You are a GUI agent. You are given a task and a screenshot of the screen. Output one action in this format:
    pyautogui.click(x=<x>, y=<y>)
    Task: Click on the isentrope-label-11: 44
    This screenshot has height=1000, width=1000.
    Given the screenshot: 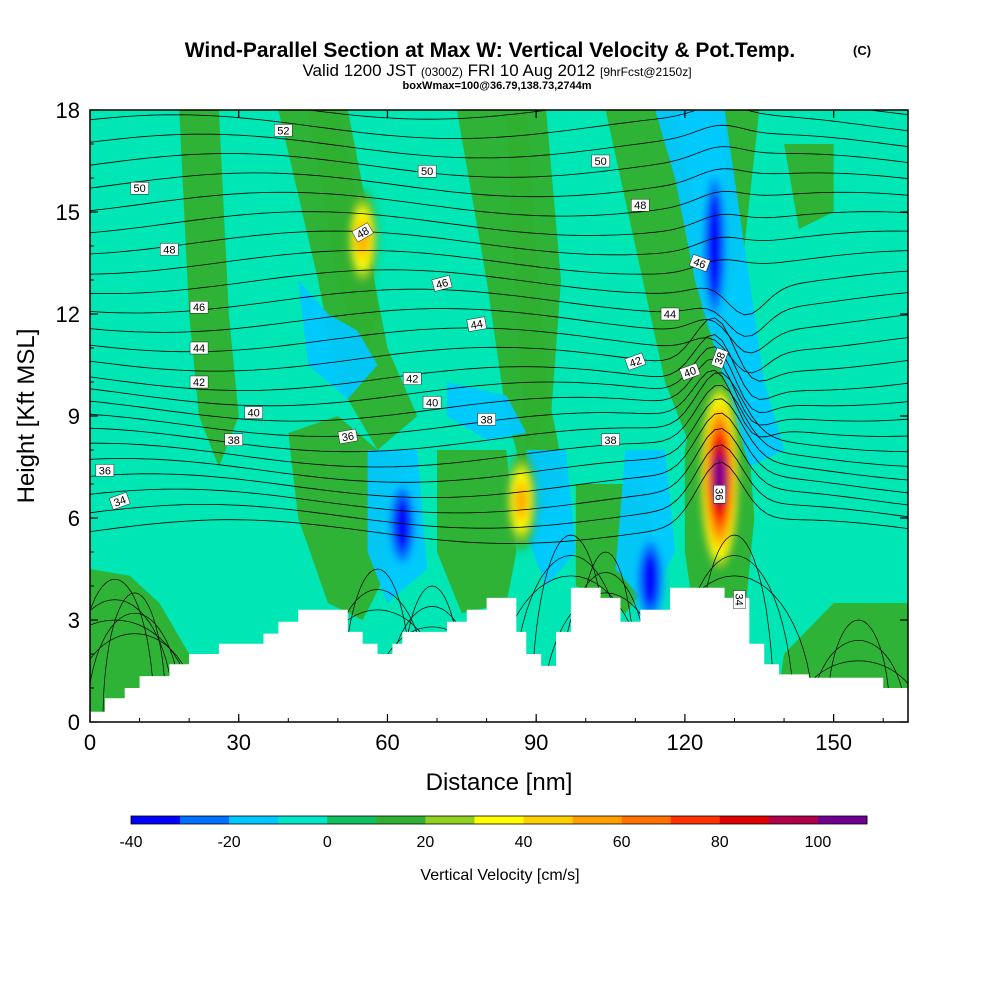 What is the action you would take?
    pyautogui.click(x=476, y=324)
    